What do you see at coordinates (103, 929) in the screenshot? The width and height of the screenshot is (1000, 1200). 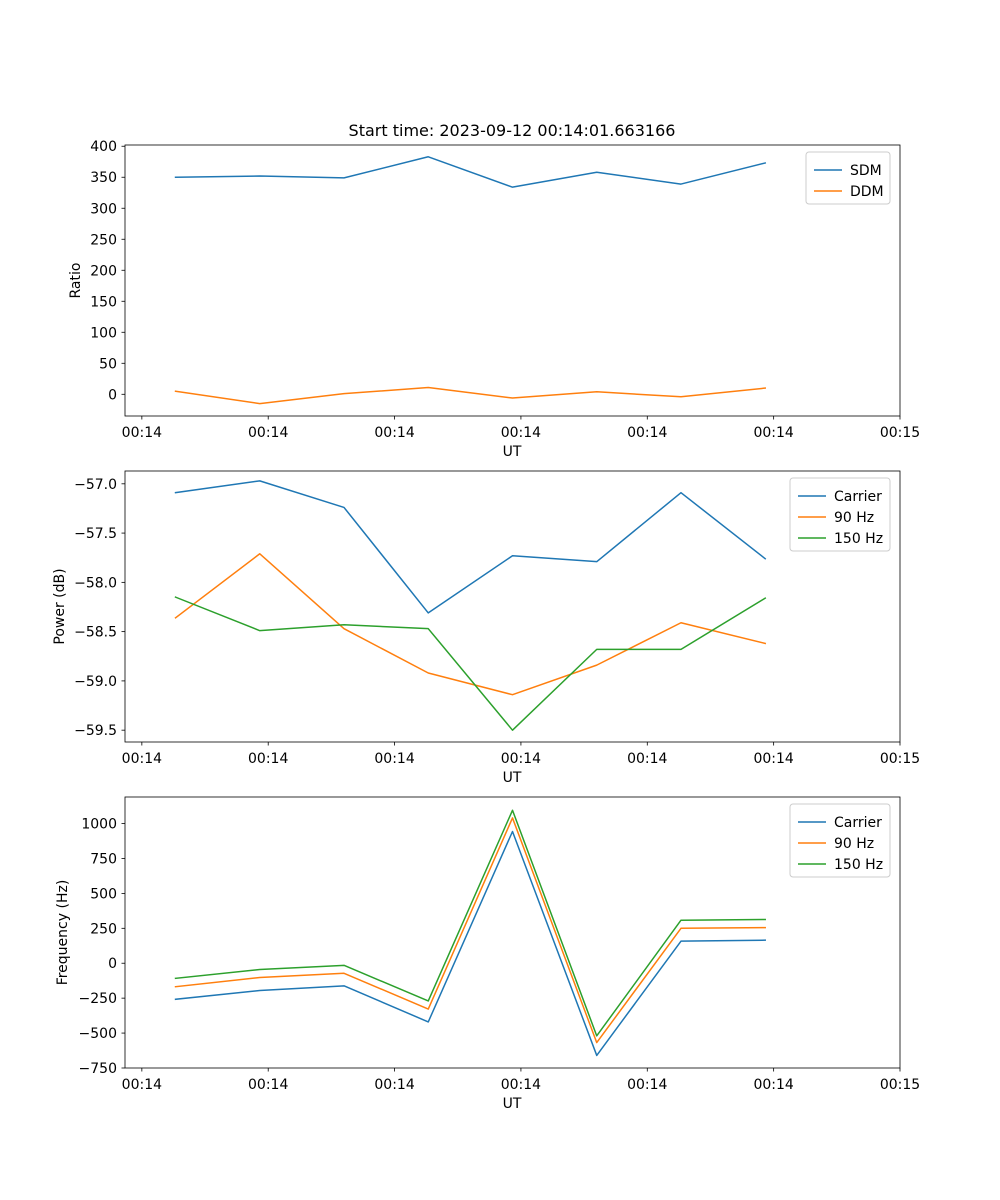 I see `panel-2-y-tick-label: 250` at bounding box center [103, 929].